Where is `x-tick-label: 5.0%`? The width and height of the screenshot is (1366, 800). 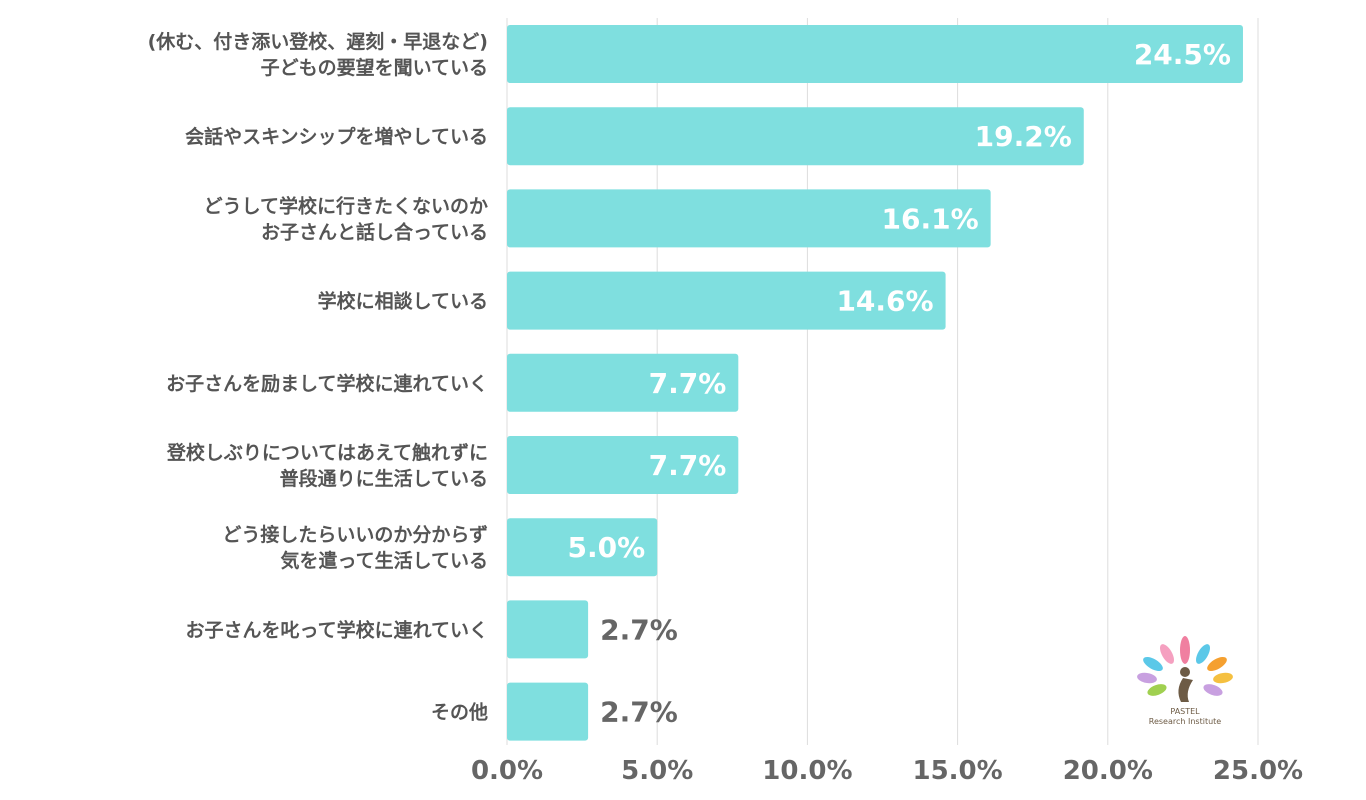
x-tick-label: 5.0% is located at coordinates (657, 771).